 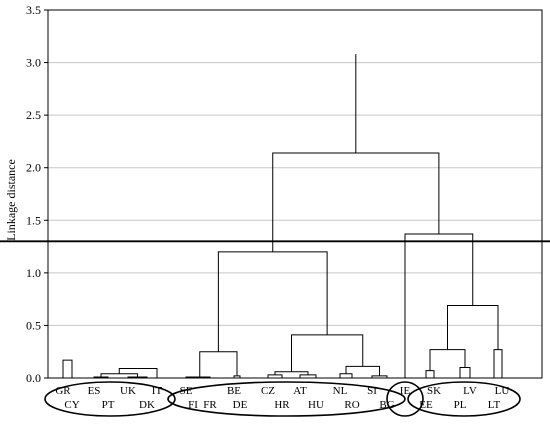 What do you see at coordinates (316, 405) in the screenshot?
I see `leaf-label: HU` at bounding box center [316, 405].